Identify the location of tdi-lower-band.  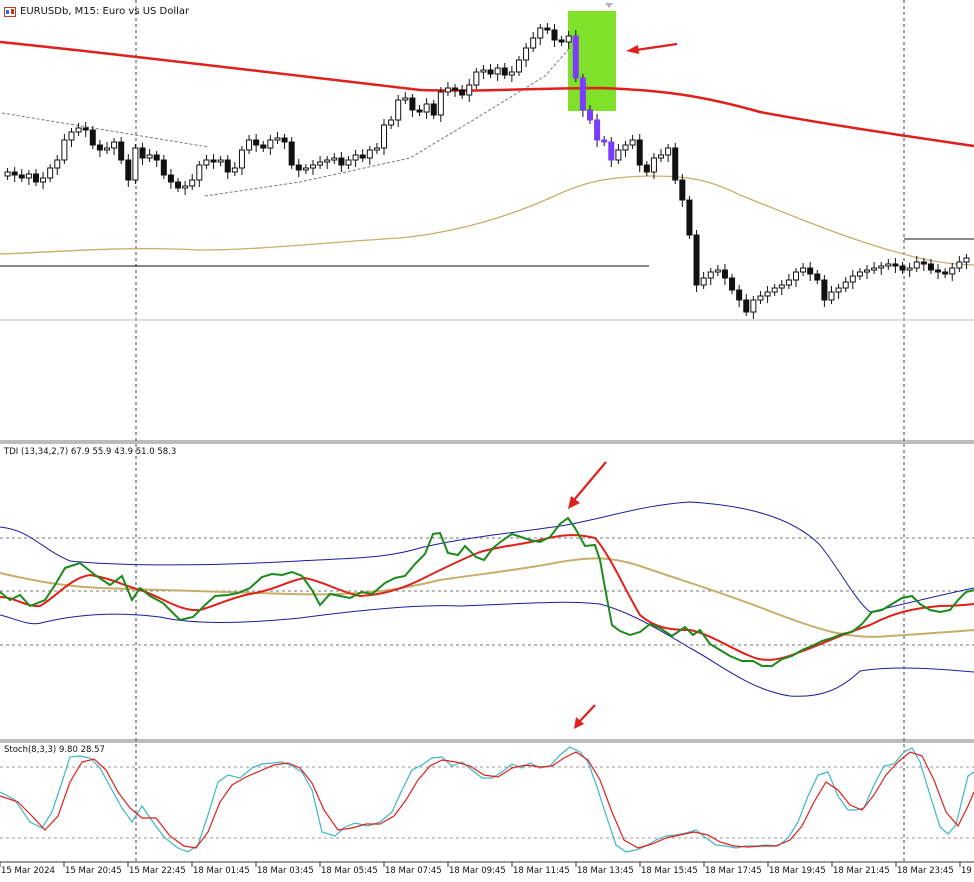
(487, 649).